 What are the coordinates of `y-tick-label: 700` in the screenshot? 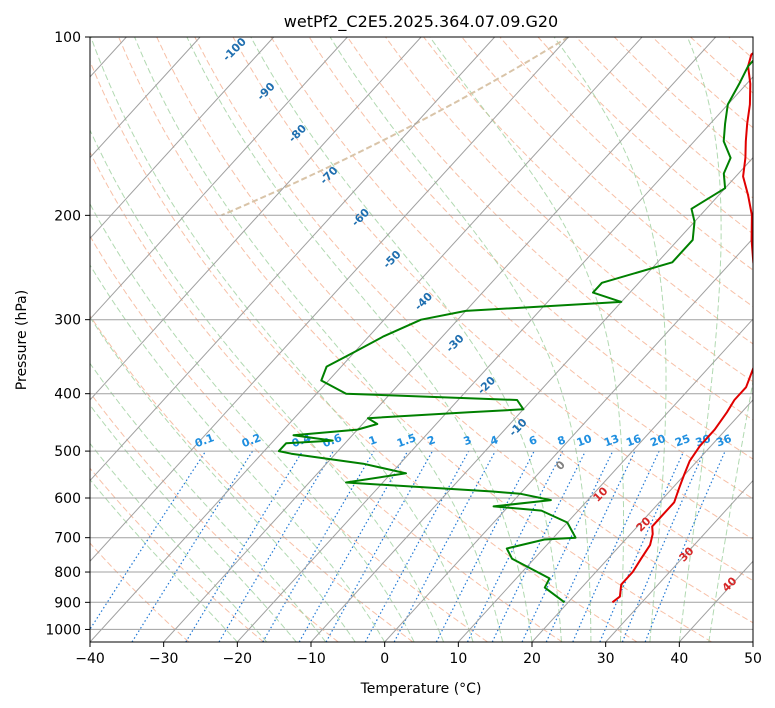 It's located at (67, 539).